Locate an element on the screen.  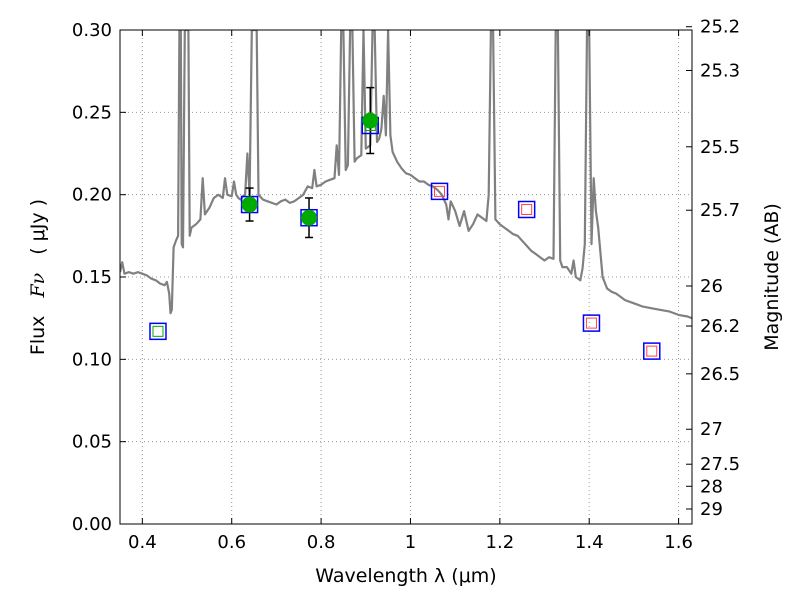
x-axis-label: Wavelength λ (μm) is located at coordinates (405, 576).